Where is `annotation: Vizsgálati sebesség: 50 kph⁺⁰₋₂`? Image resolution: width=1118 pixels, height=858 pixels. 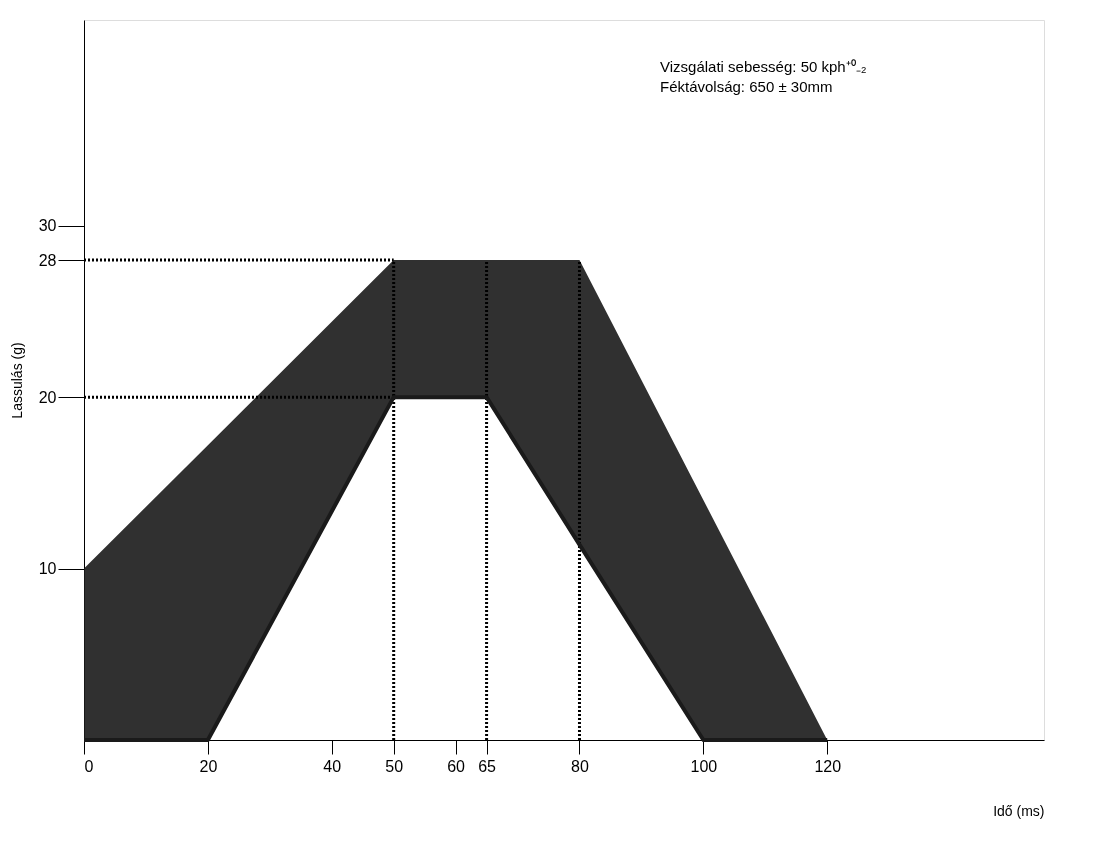
annotation: Vizsgálati sebesség: 50 kph⁺⁰₋₂ is located at coordinates (763, 66).